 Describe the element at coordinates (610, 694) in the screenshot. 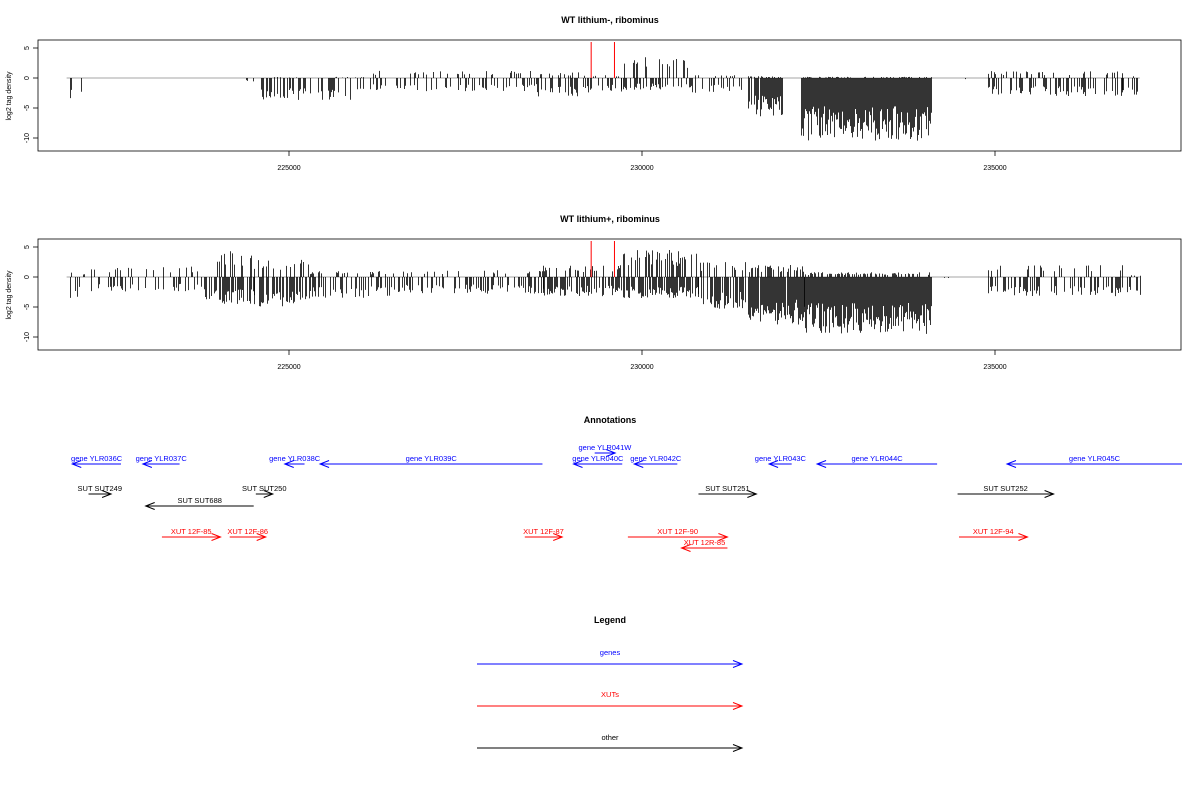

I see `legend-label-xuts: XUTs` at that location.